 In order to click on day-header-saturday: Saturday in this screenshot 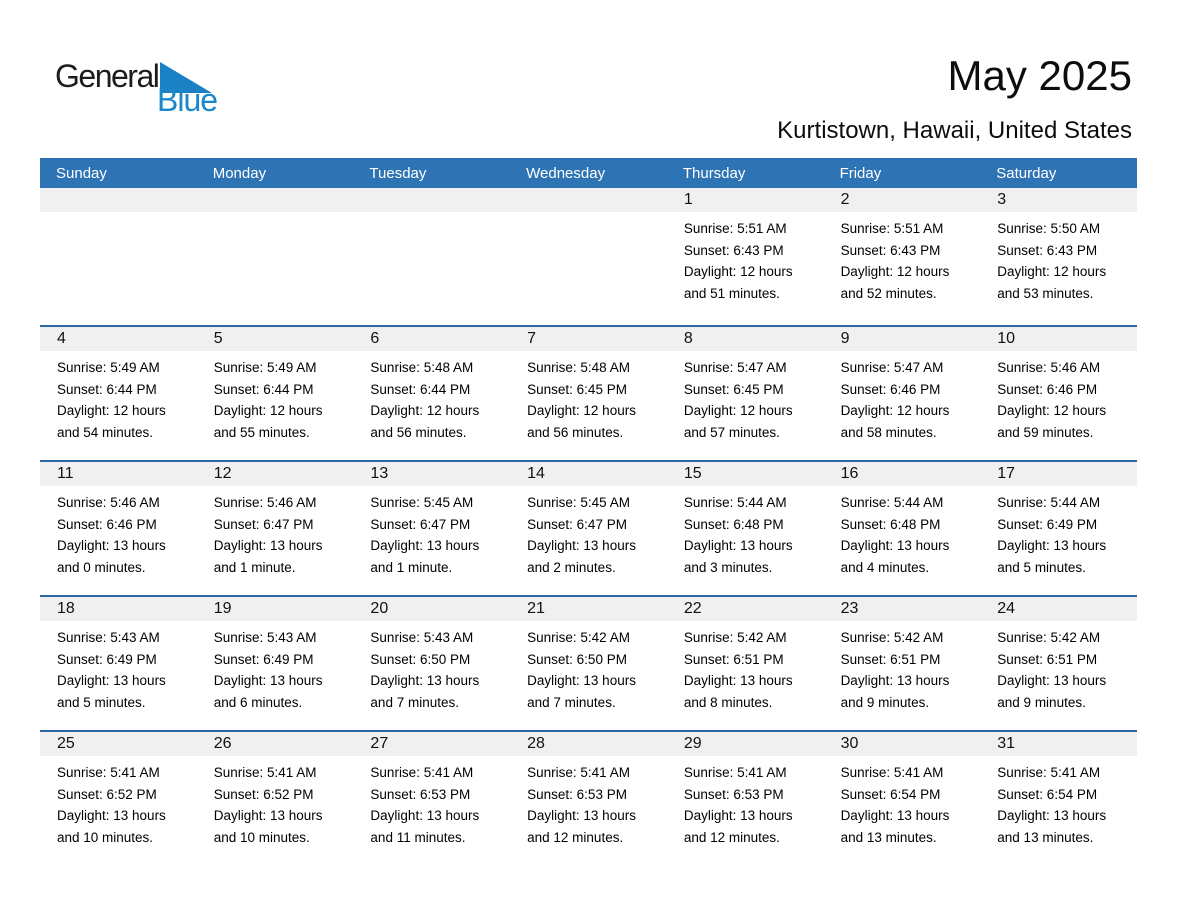, I will do `click(1026, 173)`.